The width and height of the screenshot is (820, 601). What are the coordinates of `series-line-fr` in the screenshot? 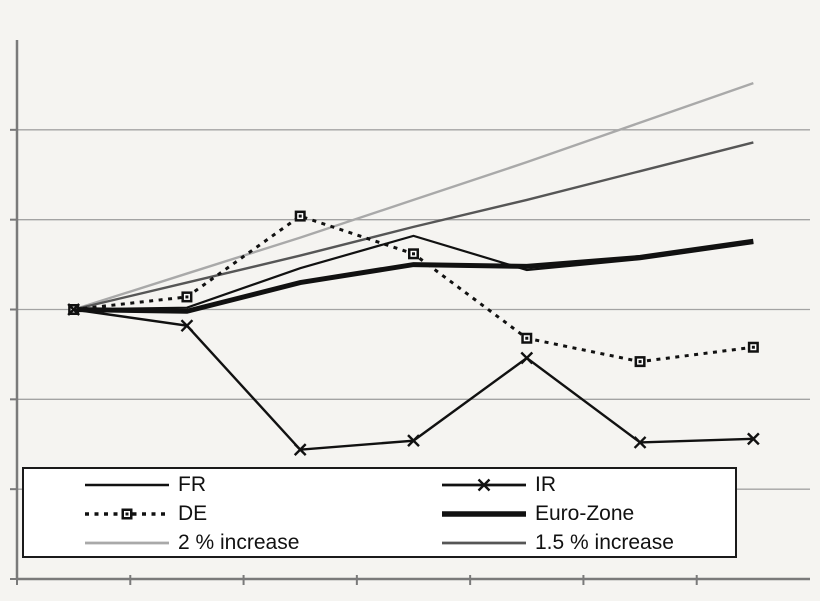 It's located at (413, 272).